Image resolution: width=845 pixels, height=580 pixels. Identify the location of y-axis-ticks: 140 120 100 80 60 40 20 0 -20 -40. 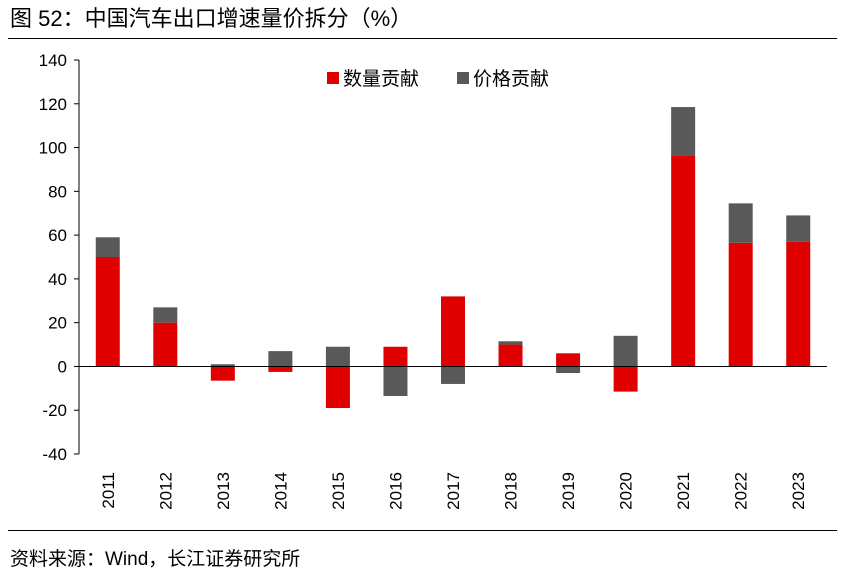
(59, 257).